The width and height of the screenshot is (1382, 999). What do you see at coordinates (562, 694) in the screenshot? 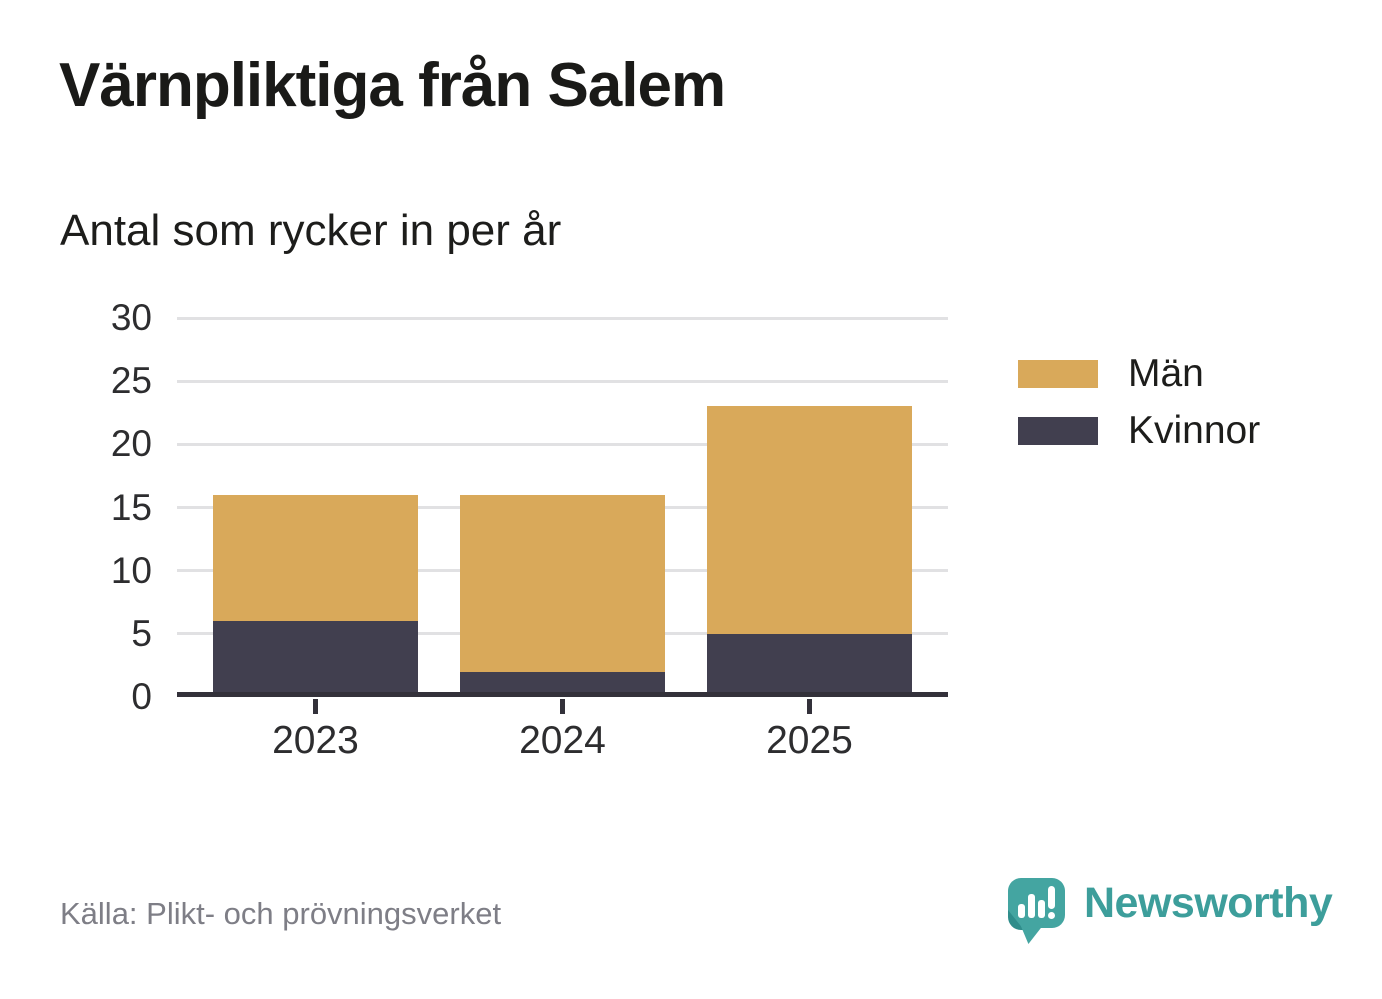
I see `x-axis-line` at bounding box center [562, 694].